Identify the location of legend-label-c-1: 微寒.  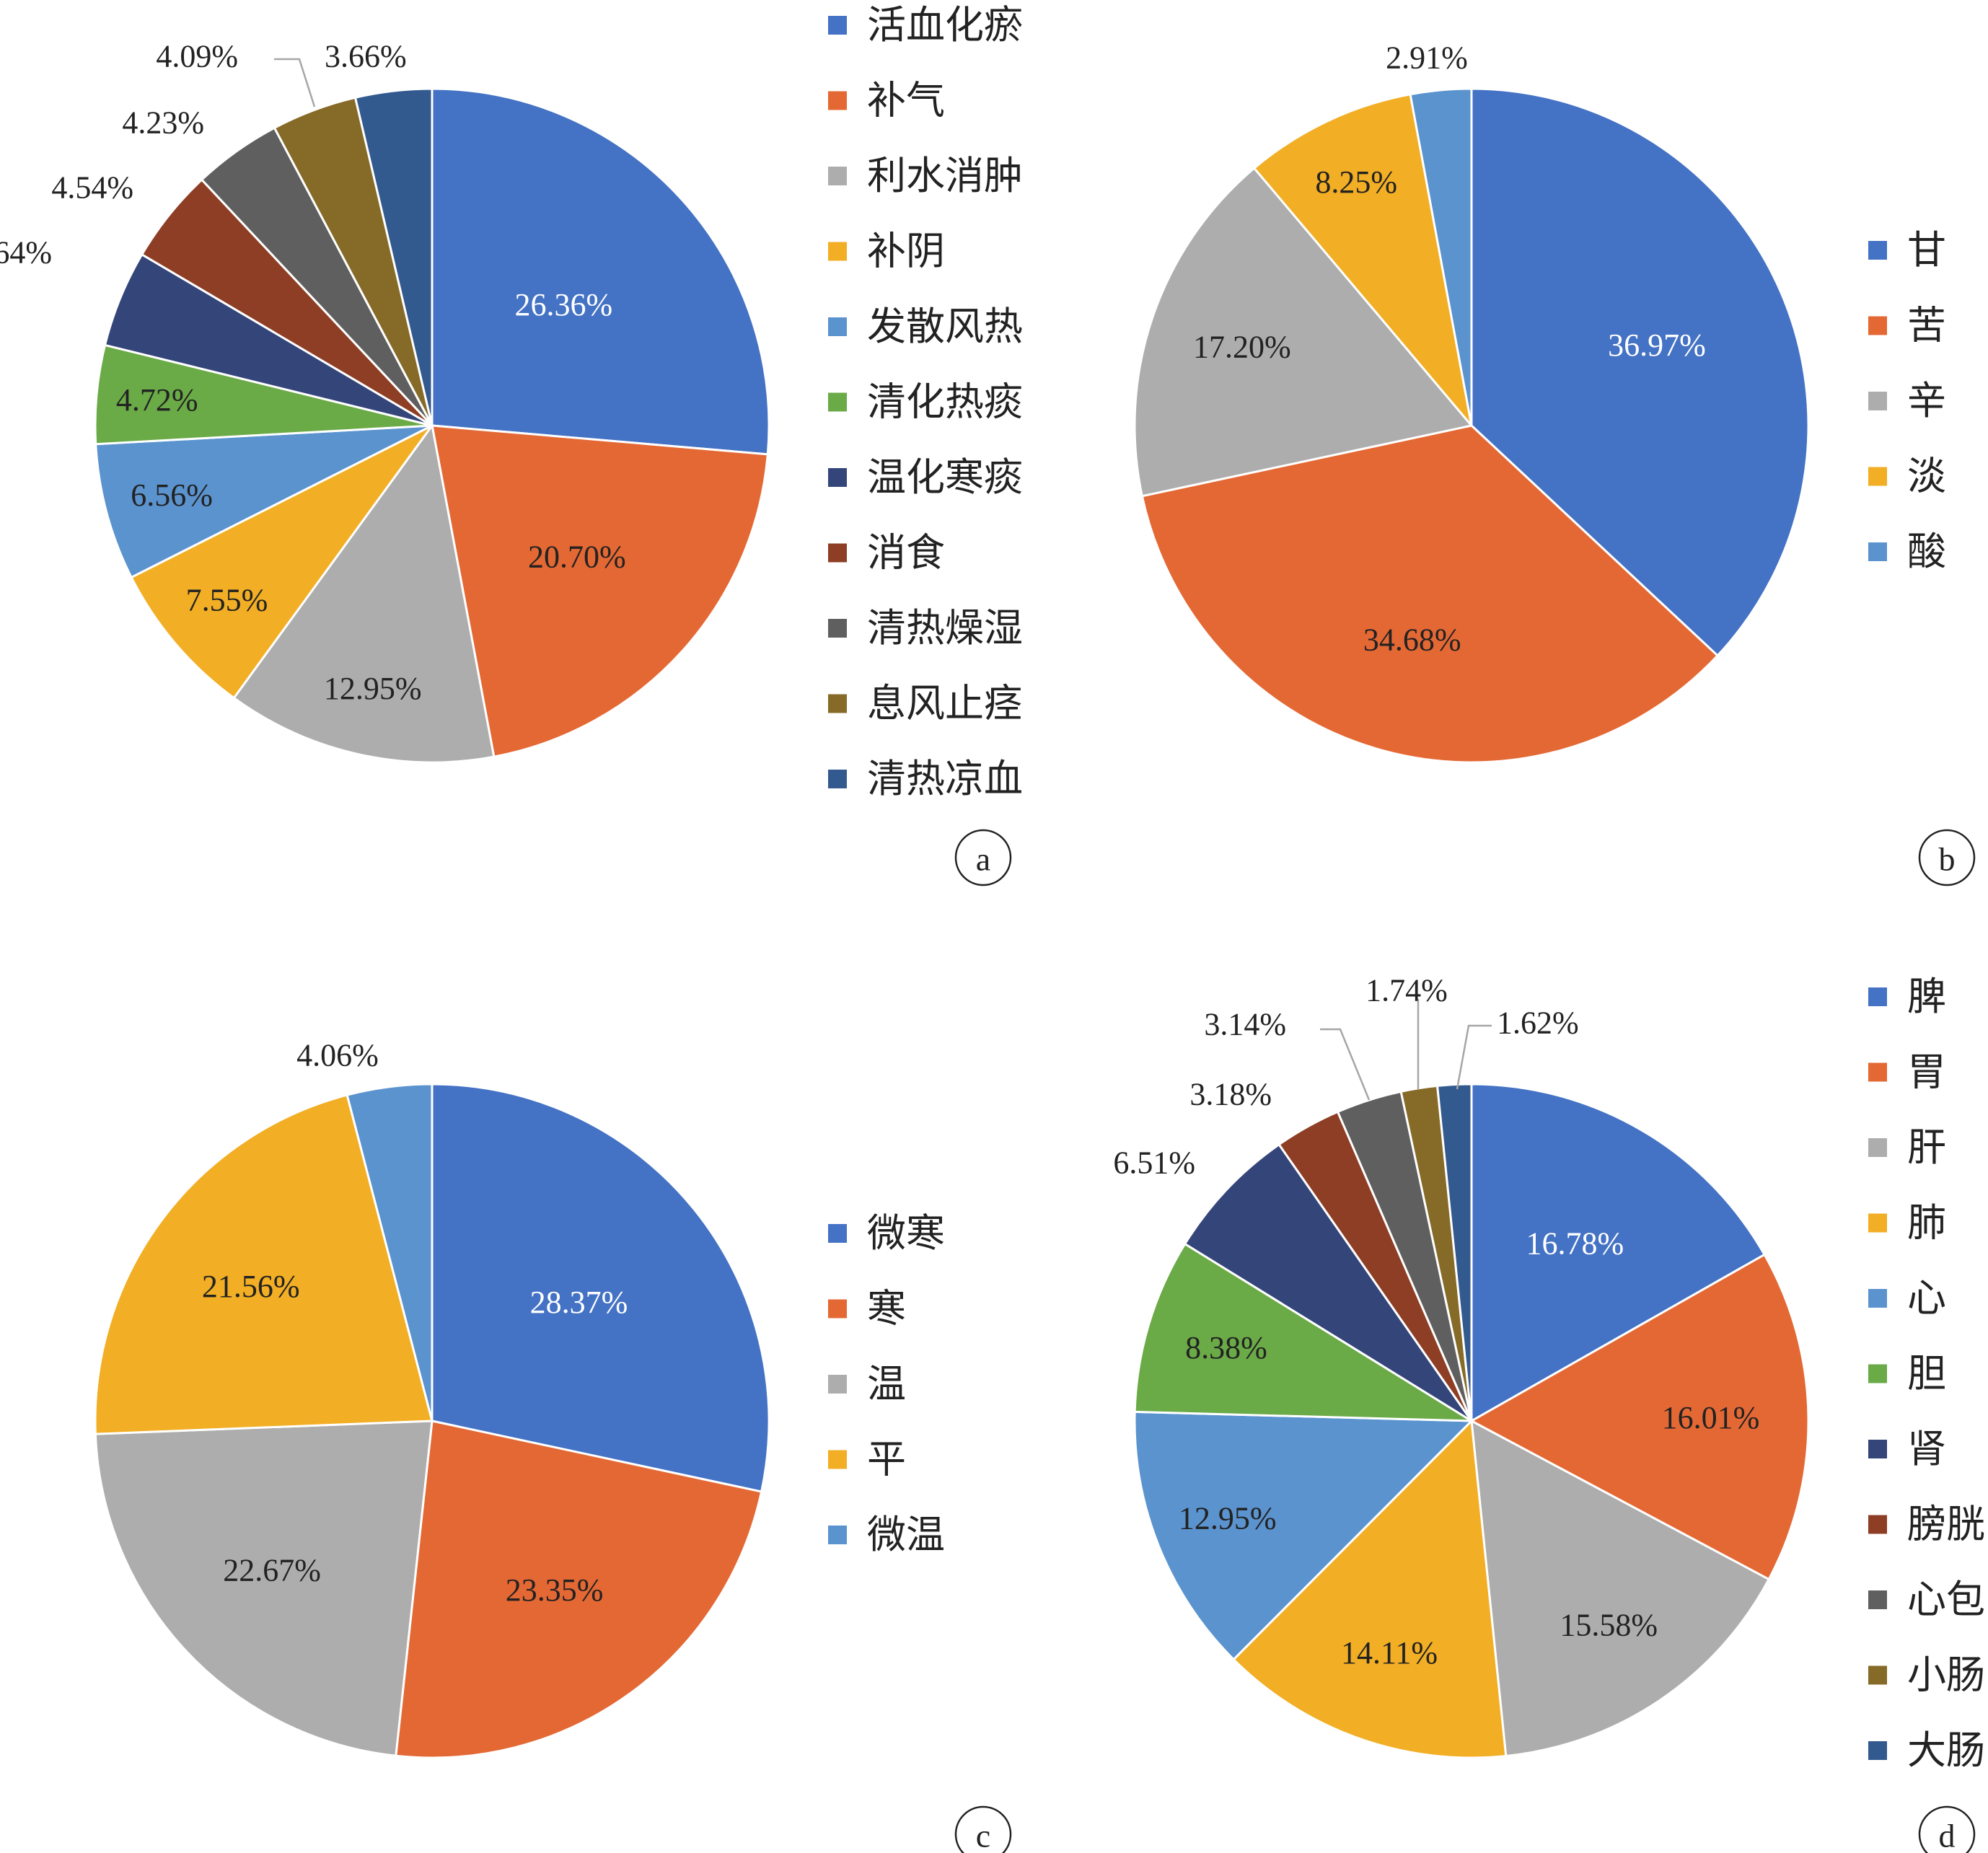
(906, 1233).